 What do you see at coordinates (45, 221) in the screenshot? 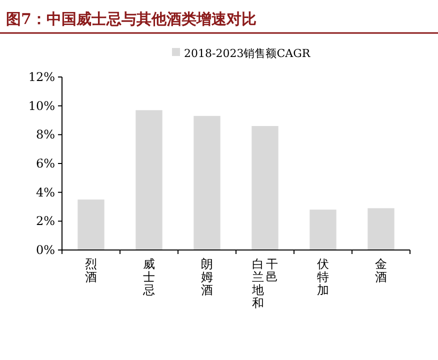
I see `y-tick-label: 2%` at bounding box center [45, 221].